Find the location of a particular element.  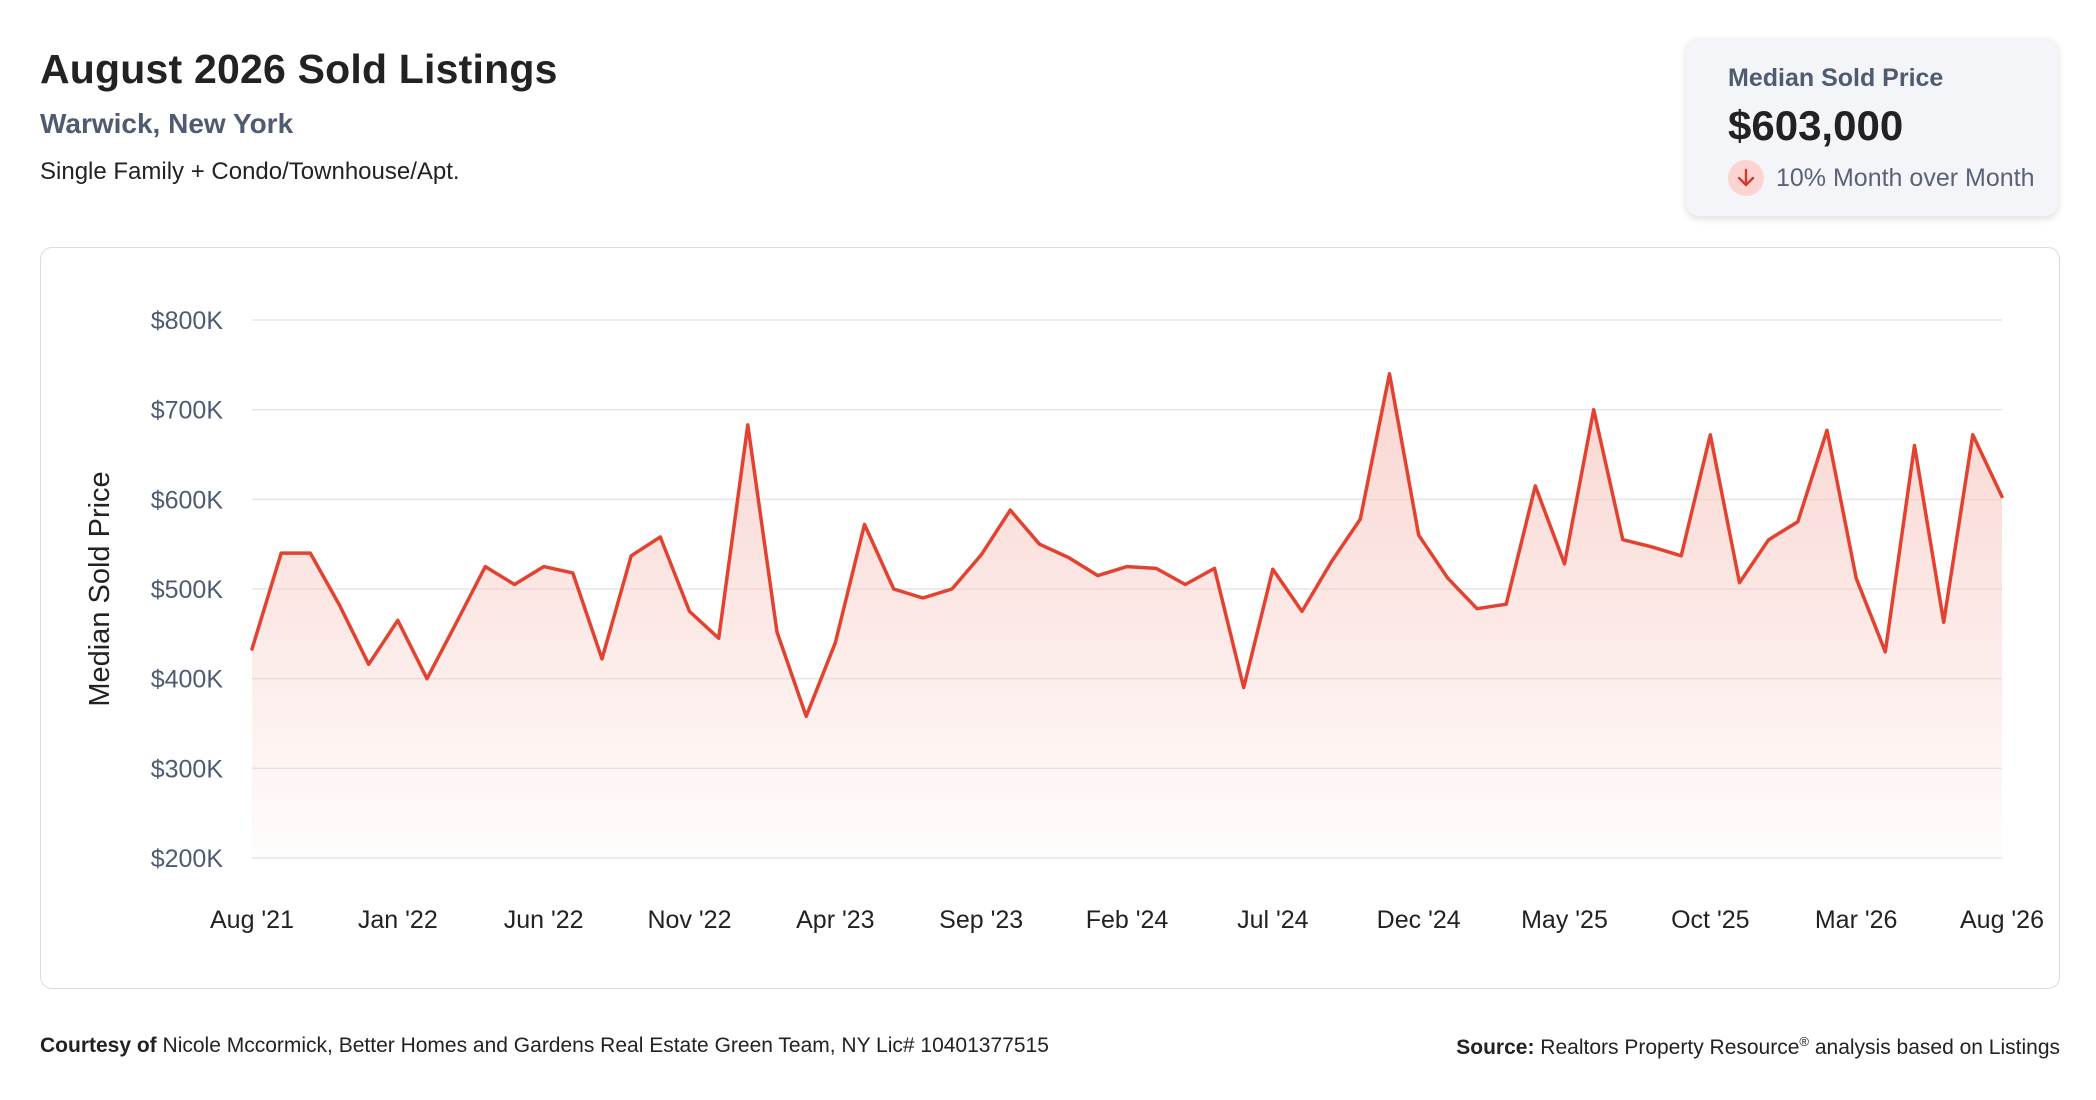

x-tick-label: Dec '24 is located at coordinates (1419, 920).